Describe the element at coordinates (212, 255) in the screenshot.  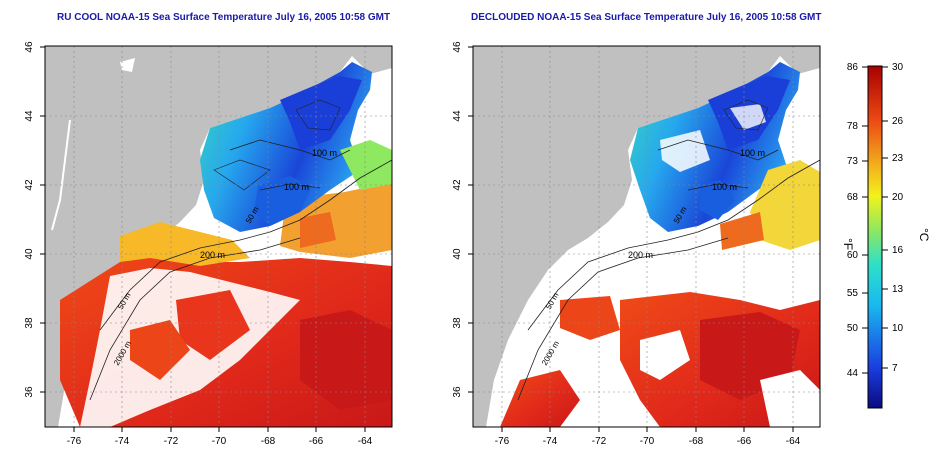
I see `left-contour-label-200m: 200 m` at that location.